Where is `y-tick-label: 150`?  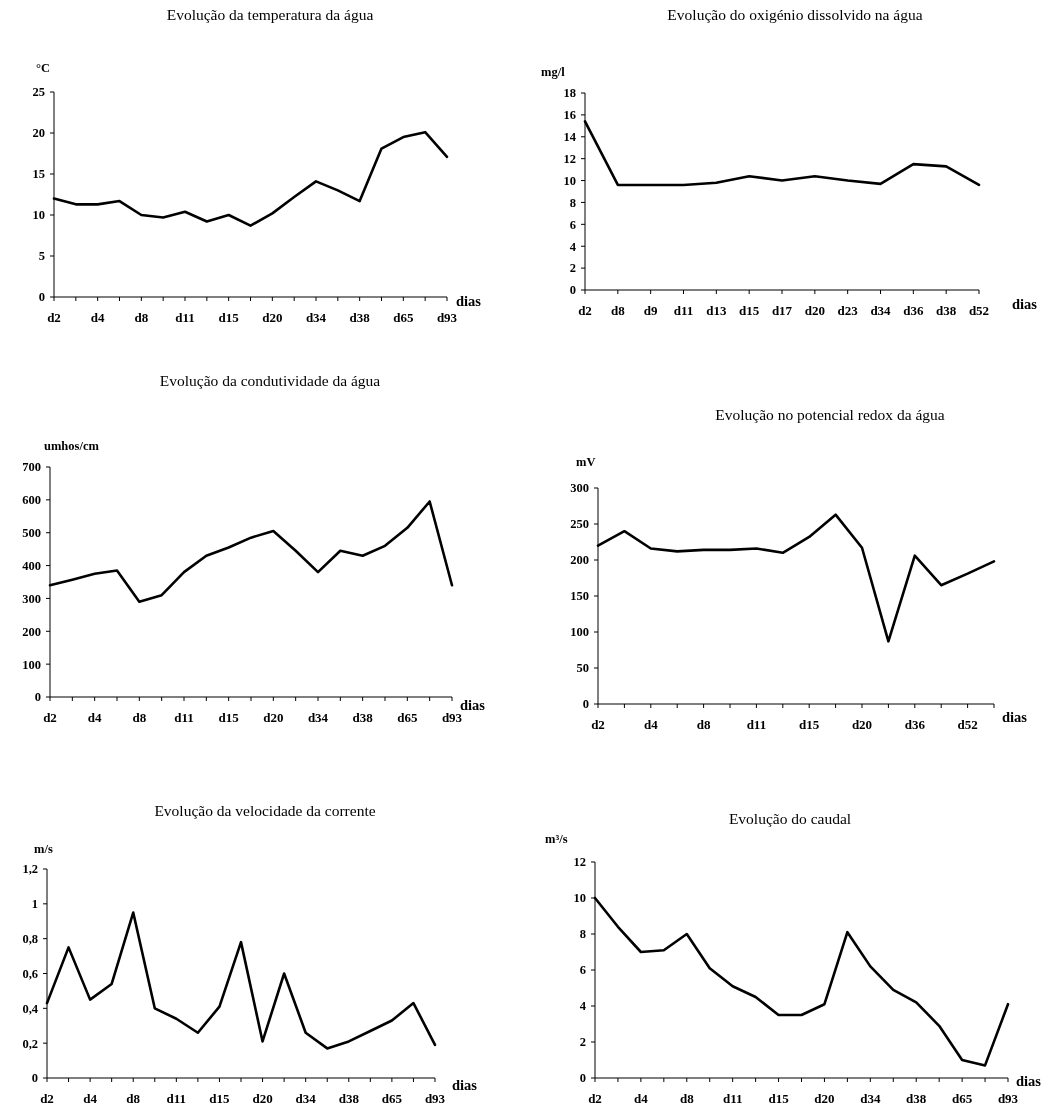 y-tick-label: 150 is located at coordinates (579, 596).